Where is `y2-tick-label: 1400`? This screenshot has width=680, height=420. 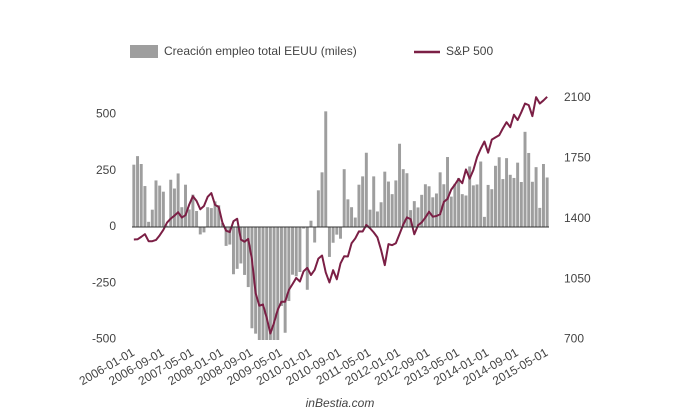 y2-tick-label: 1400 is located at coordinates (577, 218).